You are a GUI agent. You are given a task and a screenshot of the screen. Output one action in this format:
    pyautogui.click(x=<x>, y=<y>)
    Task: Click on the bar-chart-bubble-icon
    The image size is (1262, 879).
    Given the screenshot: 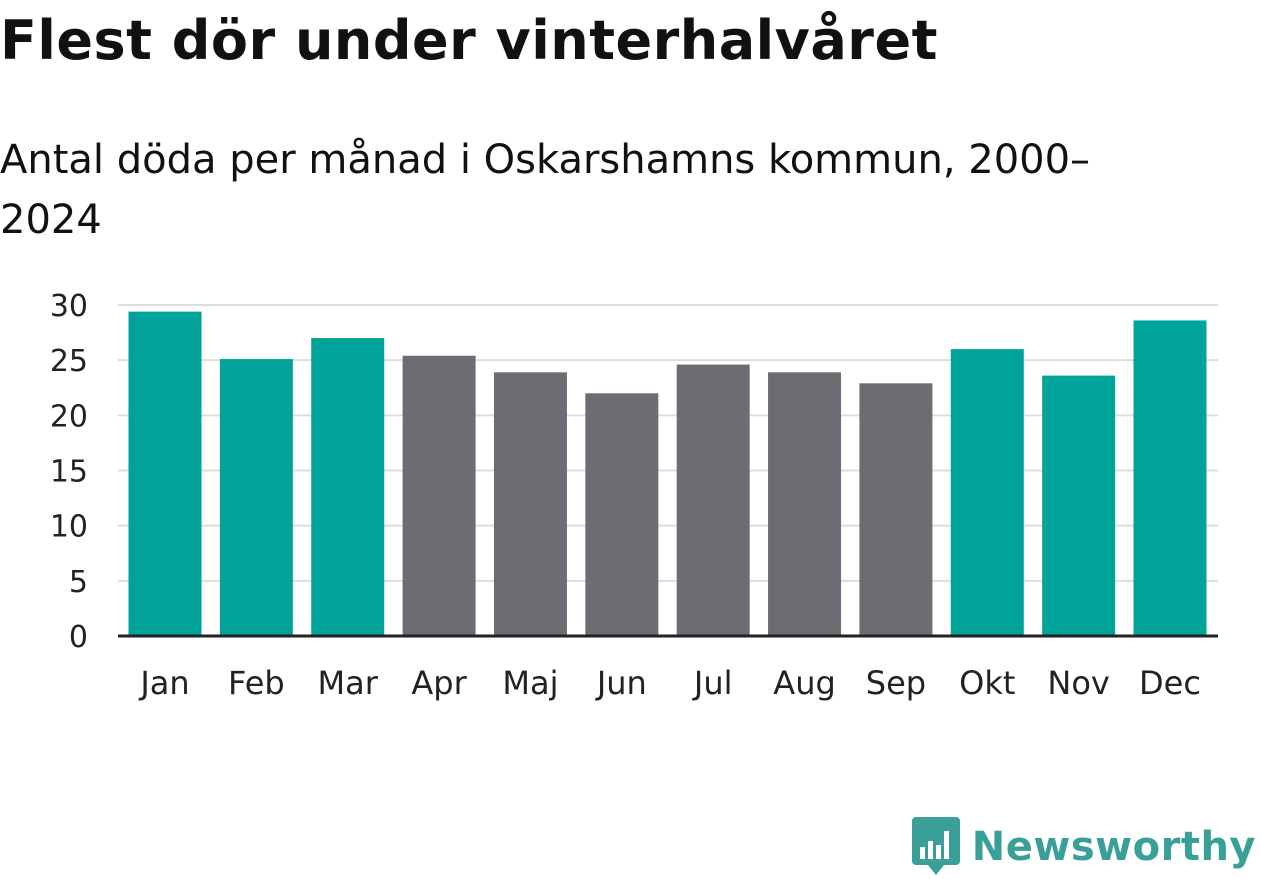 What is the action you would take?
    pyautogui.click(x=935, y=846)
    